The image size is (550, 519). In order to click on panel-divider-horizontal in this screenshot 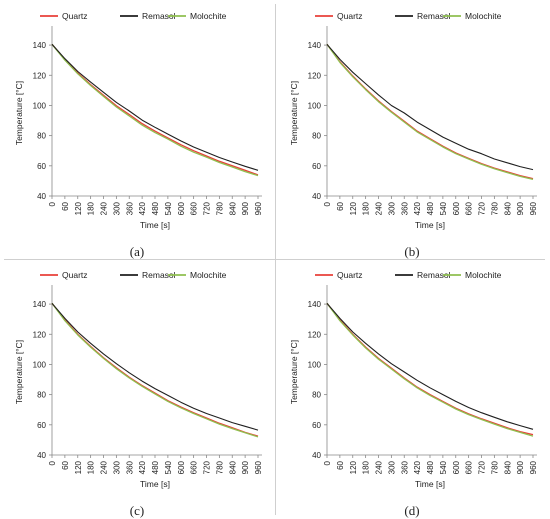, I will do `click(274, 259)`.